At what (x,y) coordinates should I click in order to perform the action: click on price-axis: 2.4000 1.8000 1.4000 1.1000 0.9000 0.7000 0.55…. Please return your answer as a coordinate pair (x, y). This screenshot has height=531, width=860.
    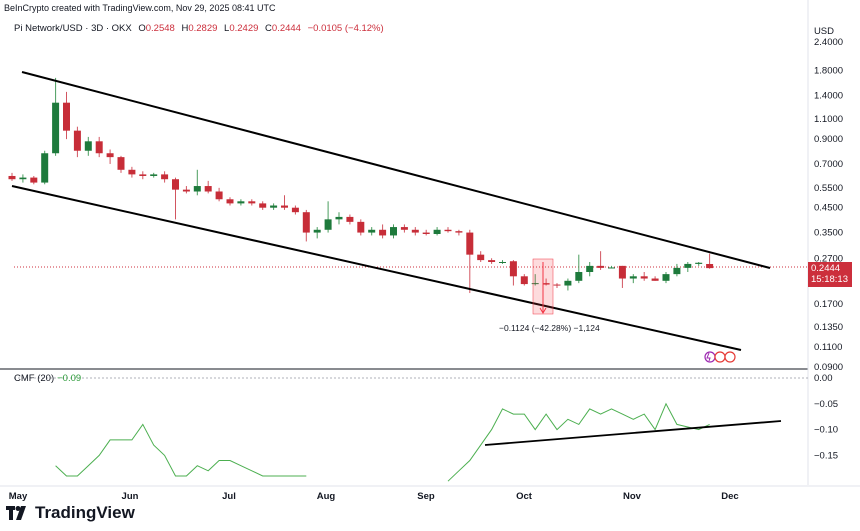
    Looking at the image, I should click on (828, 205).